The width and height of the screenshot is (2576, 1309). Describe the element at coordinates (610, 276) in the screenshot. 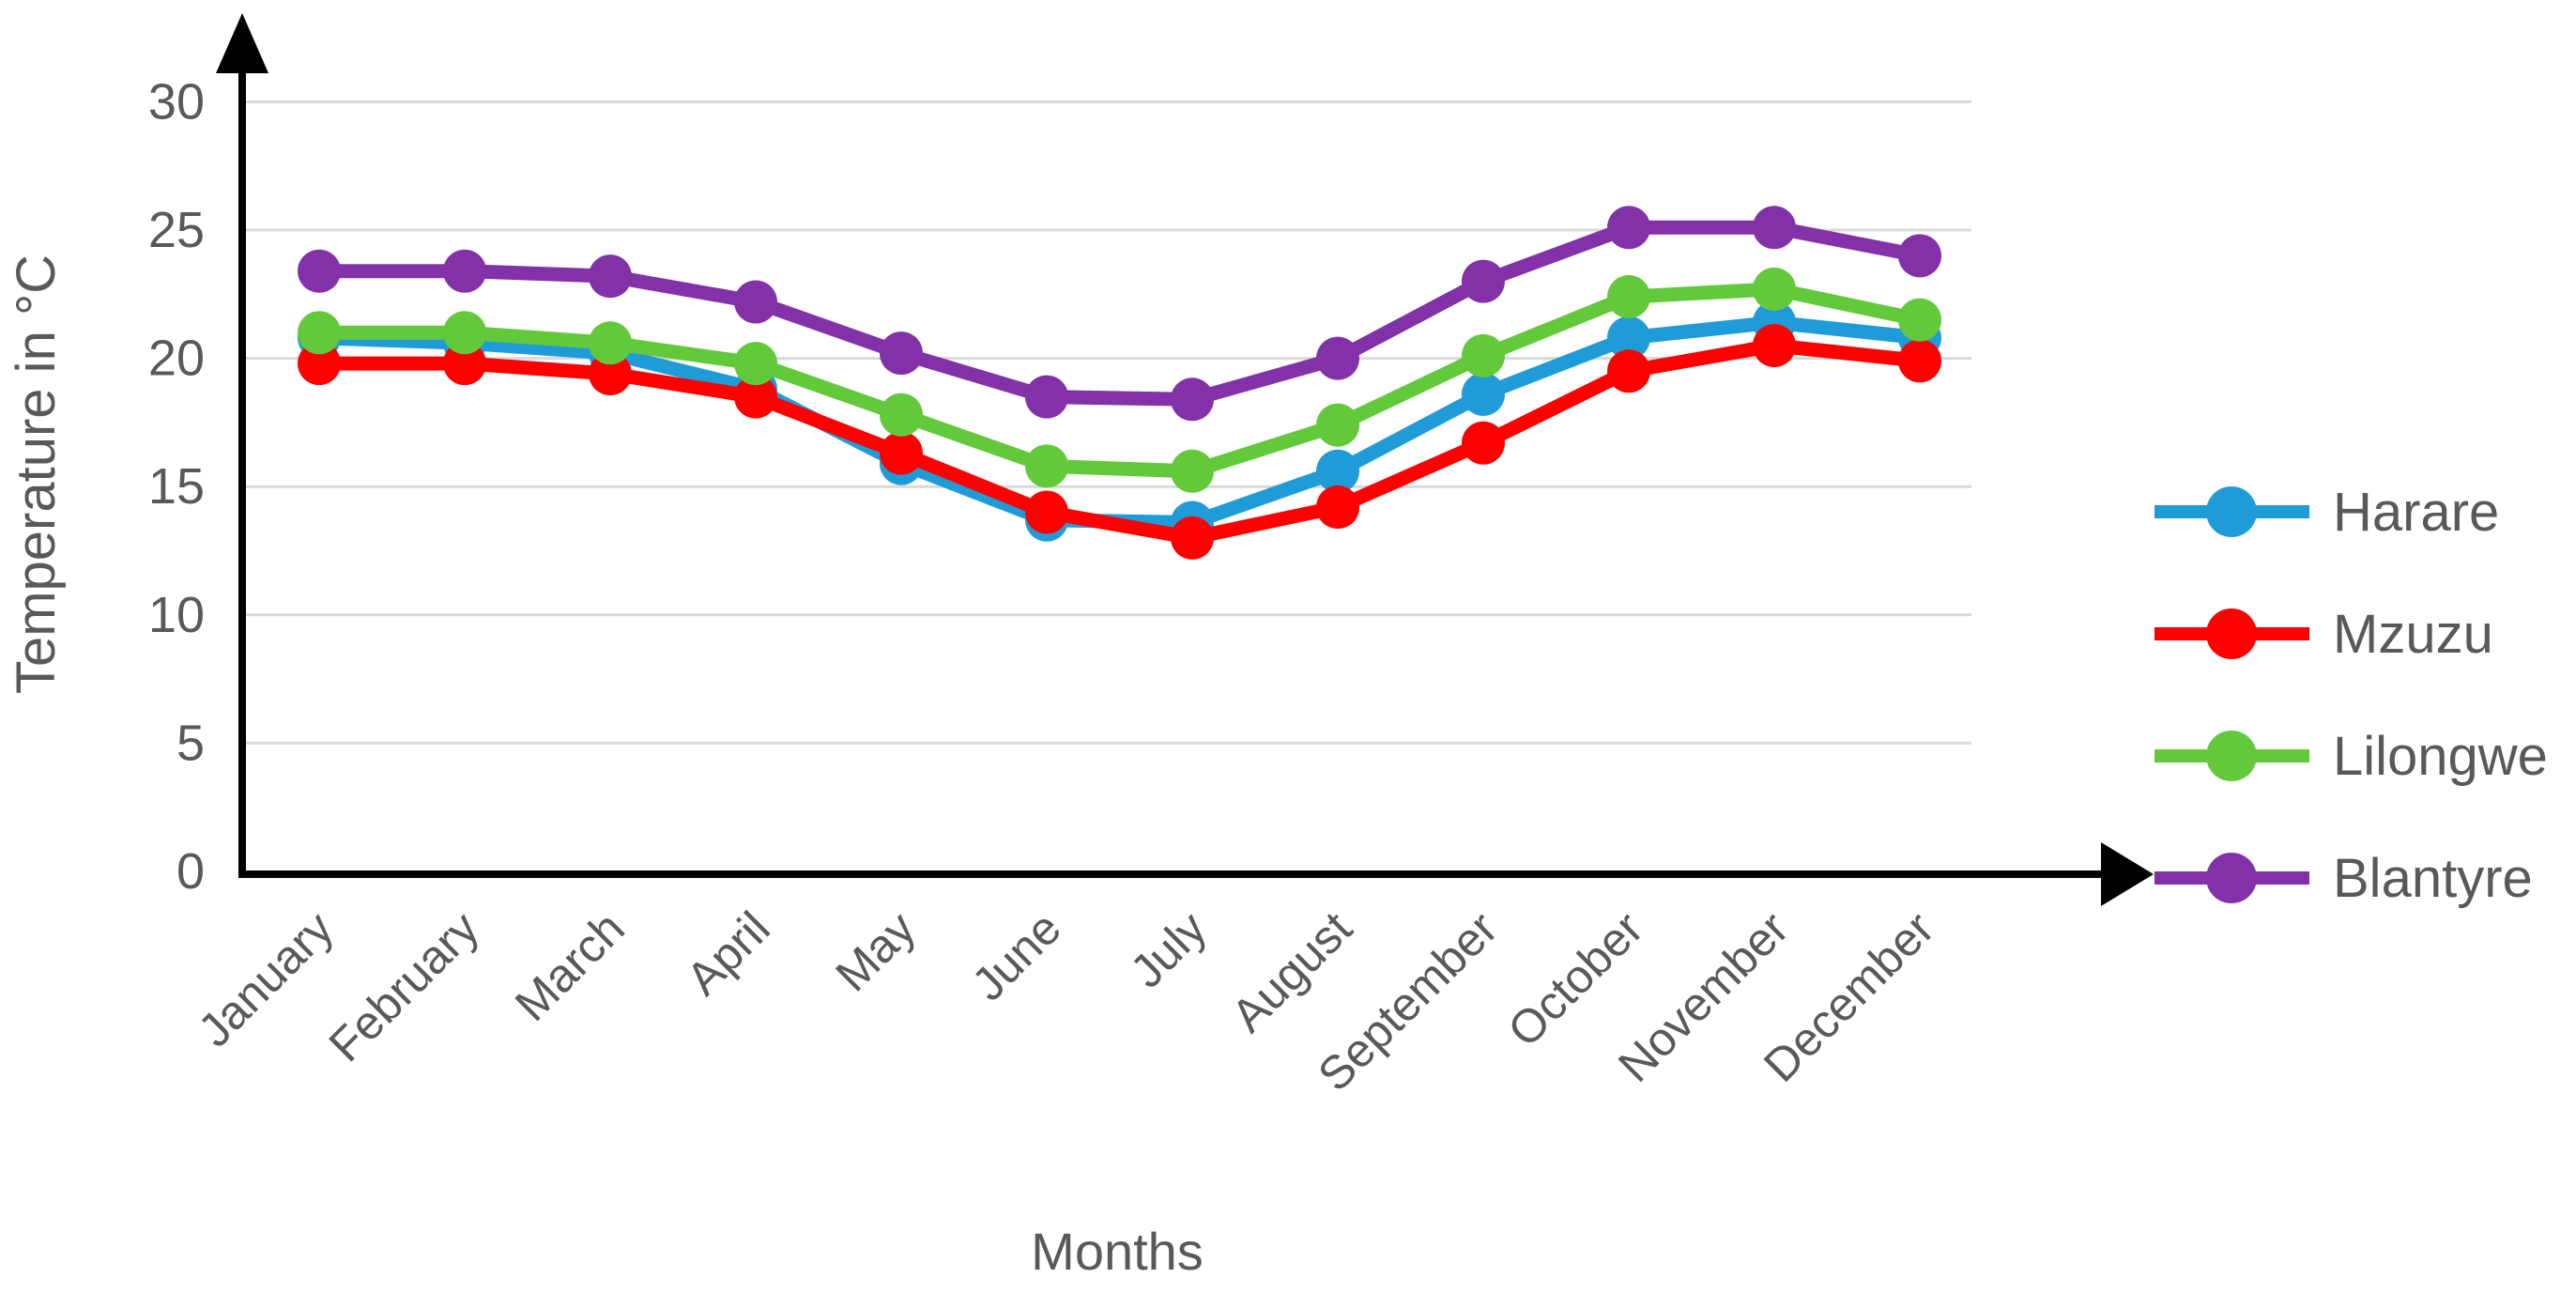

I see `data-point-blantyre-march` at that location.